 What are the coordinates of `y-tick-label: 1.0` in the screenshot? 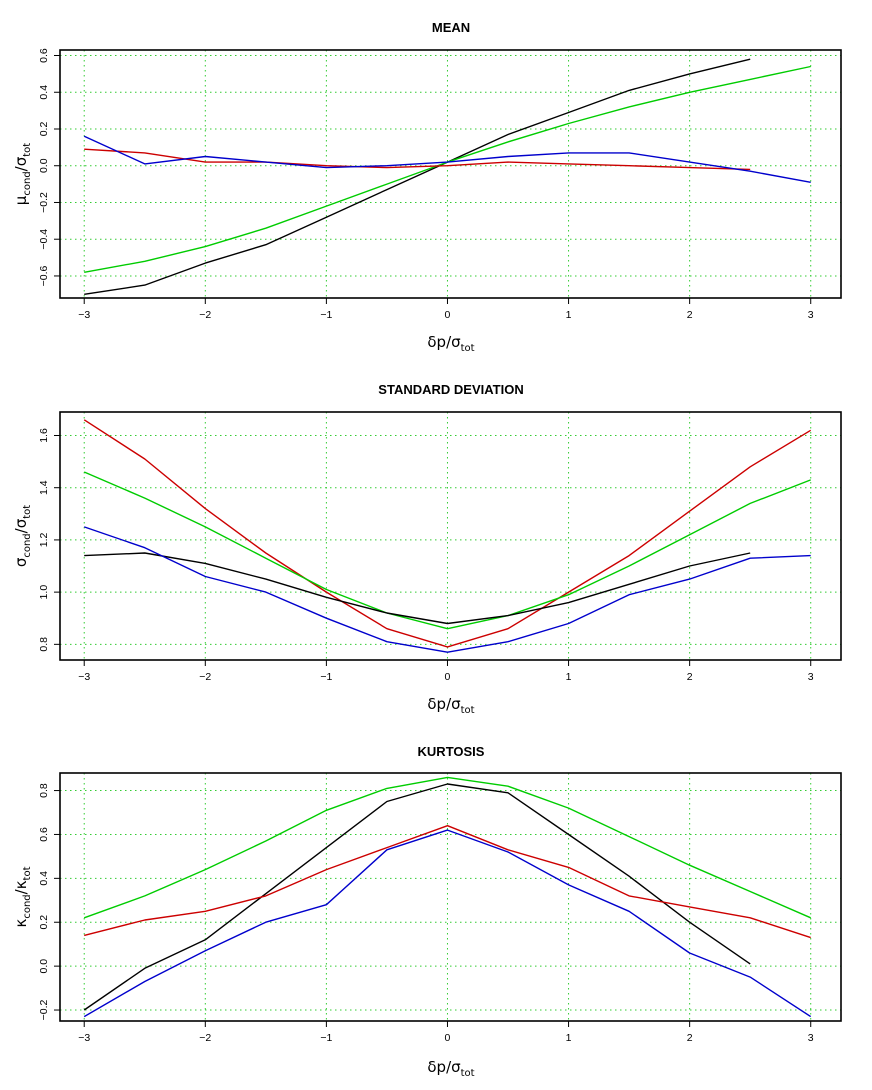 It's located at (44, 592).